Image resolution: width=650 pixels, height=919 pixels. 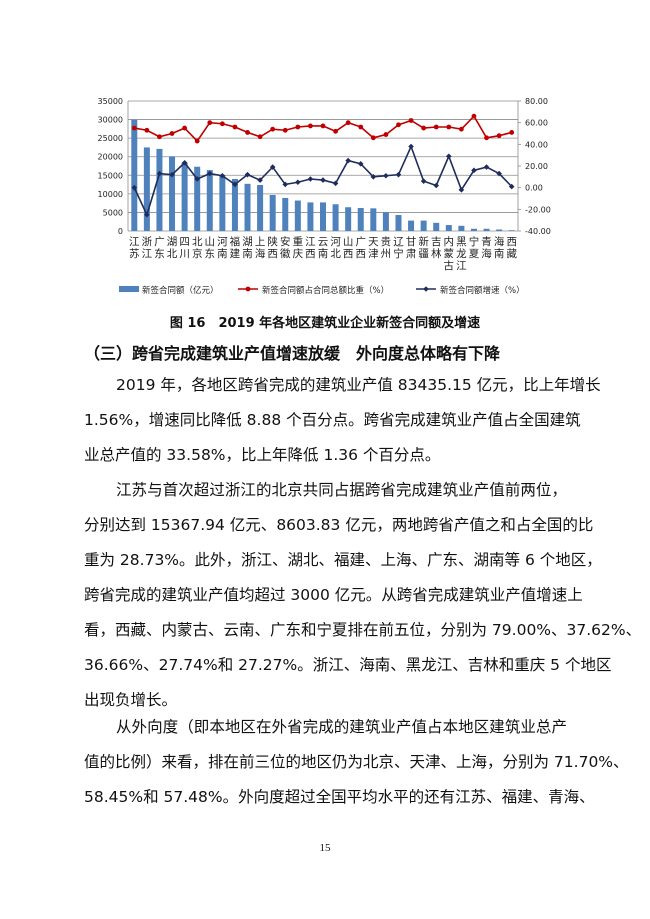 What do you see at coordinates (285, 214) in the screenshot?
I see `bar-安徽` at bounding box center [285, 214].